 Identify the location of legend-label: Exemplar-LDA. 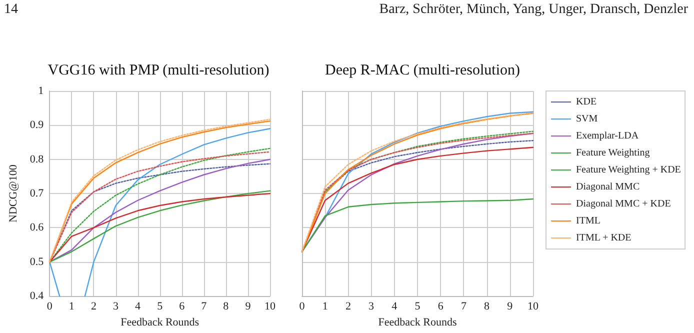
(608, 136).